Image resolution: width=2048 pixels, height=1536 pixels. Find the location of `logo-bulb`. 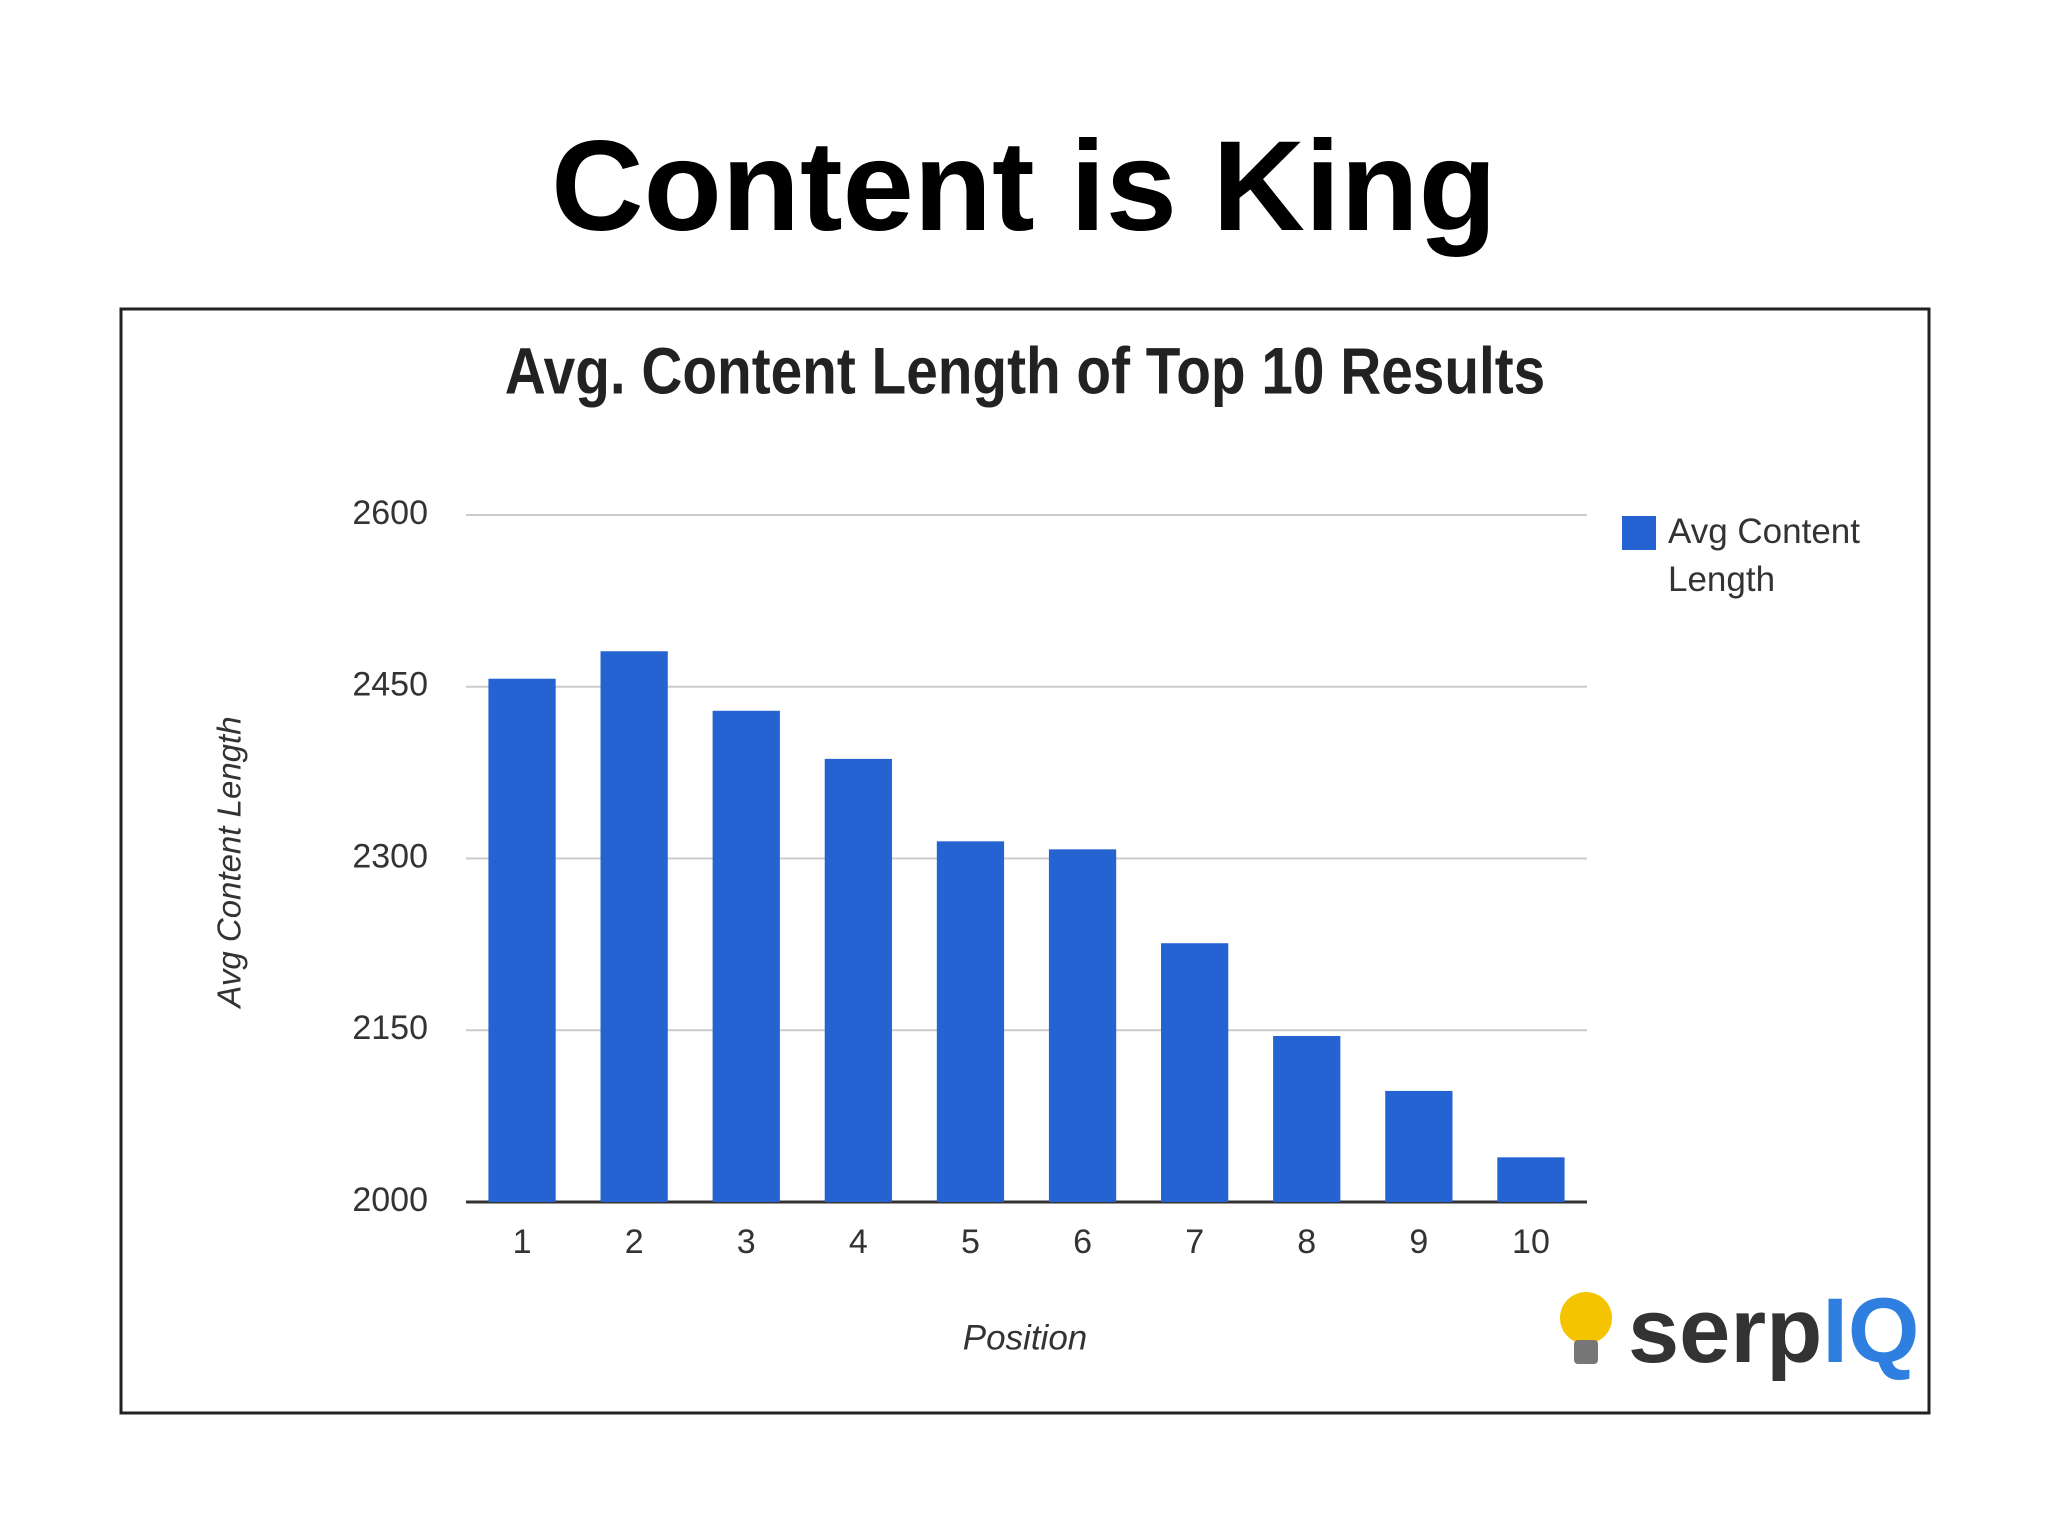

logo-bulb is located at coordinates (1586, 1328).